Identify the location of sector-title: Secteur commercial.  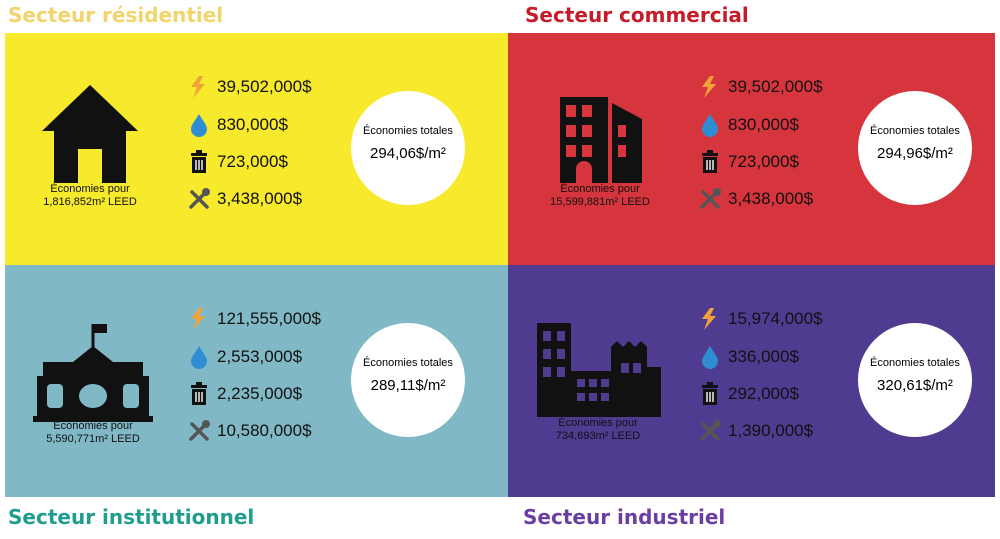
(637, 15).